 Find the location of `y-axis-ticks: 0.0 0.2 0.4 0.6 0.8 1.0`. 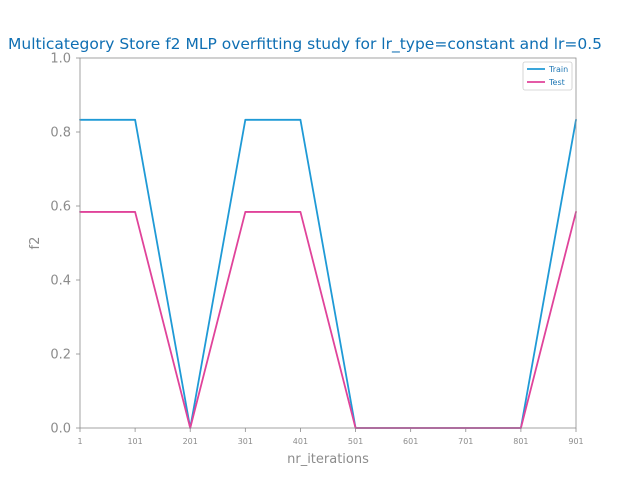

y-axis-ticks: 0.0 0.2 0.4 0.6 0.8 1.0 is located at coordinates (65, 244).